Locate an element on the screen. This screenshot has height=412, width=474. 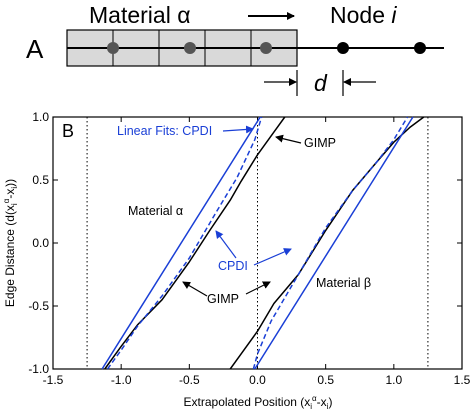
y-tick-label: 0.0 is located at coordinates (40, 243).